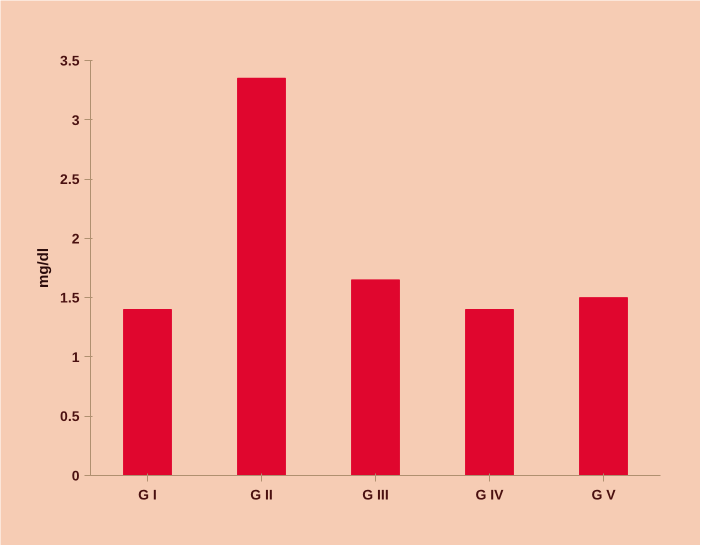  Describe the element at coordinates (76, 356) in the screenshot. I see `y-tick-label: 1` at that location.